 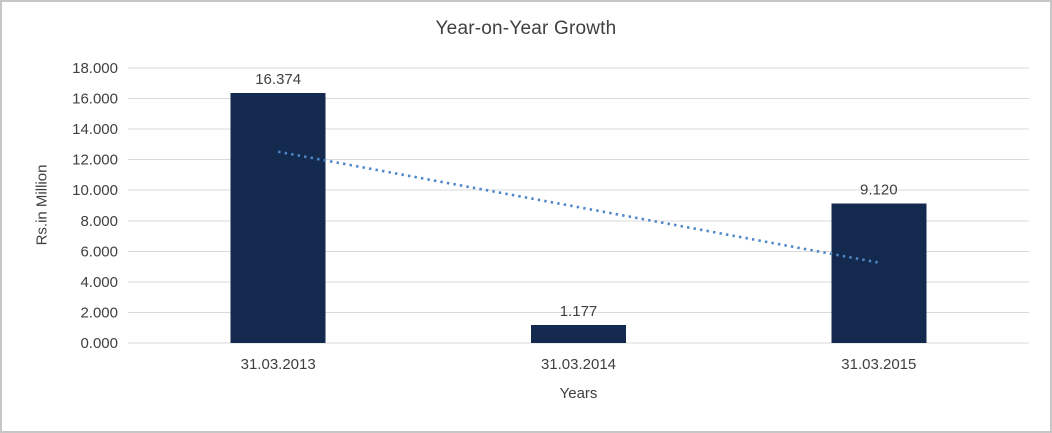 What do you see at coordinates (578, 364) in the screenshot?
I see `x-category-label: 31.03.2014` at bounding box center [578, 364].